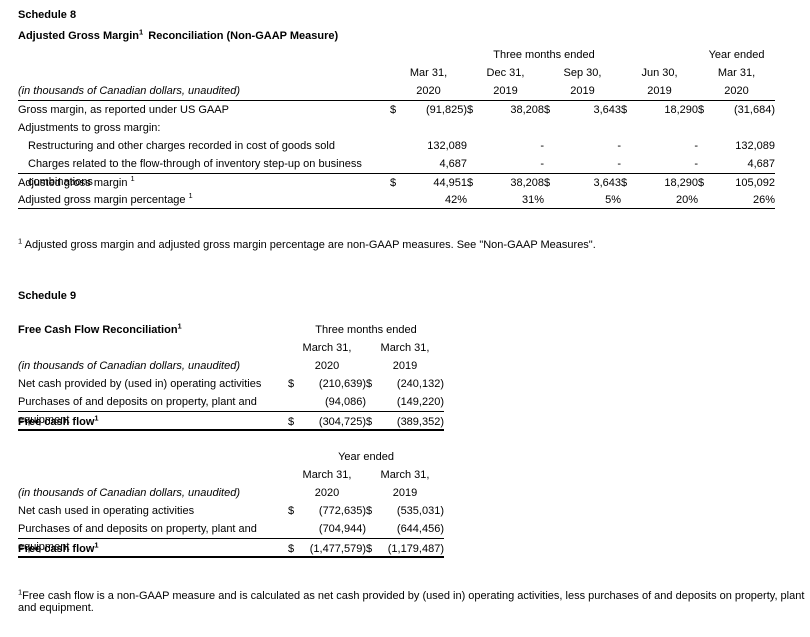 The height and width of the screenshot is (637, 810). I want to click on value-group: 132,089, so click(428, 146).